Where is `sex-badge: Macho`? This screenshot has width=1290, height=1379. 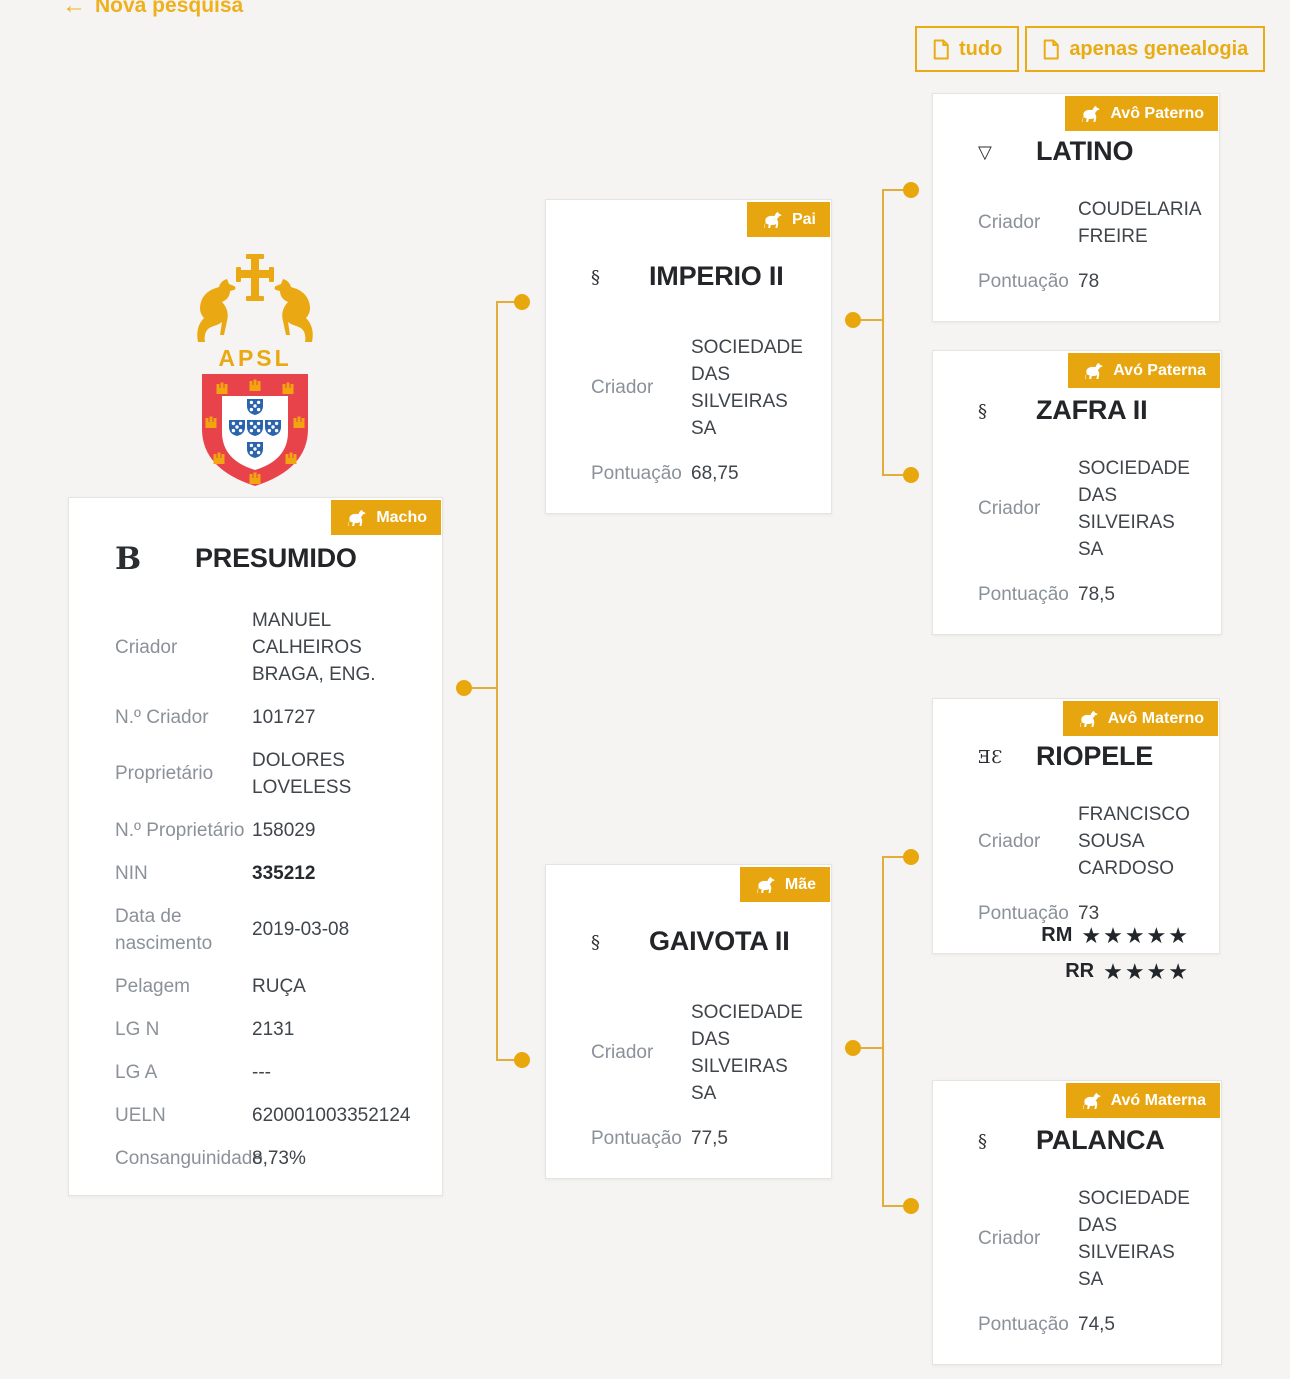 sex-badge: Macho is located at coordinates (386, 517).